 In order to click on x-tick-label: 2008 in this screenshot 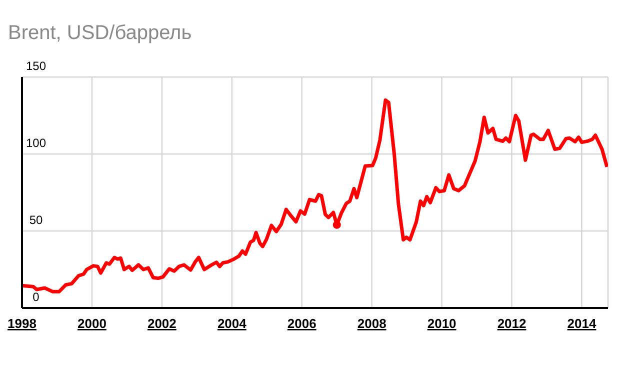, I will do `click(371, 323)`.